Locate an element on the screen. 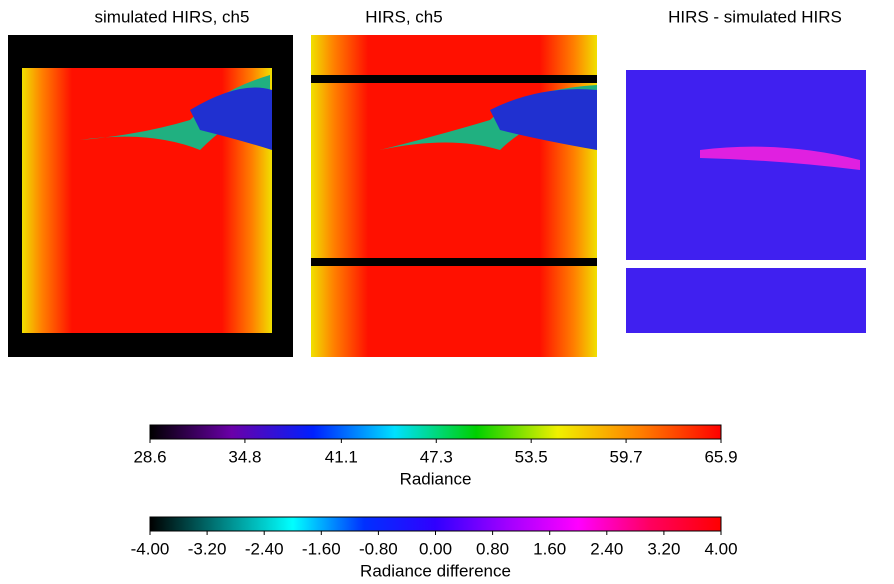 Image resolution: width=894 pixels, height=584 pixels. tick-label: 34.8 is located at coordinates (244, 456).